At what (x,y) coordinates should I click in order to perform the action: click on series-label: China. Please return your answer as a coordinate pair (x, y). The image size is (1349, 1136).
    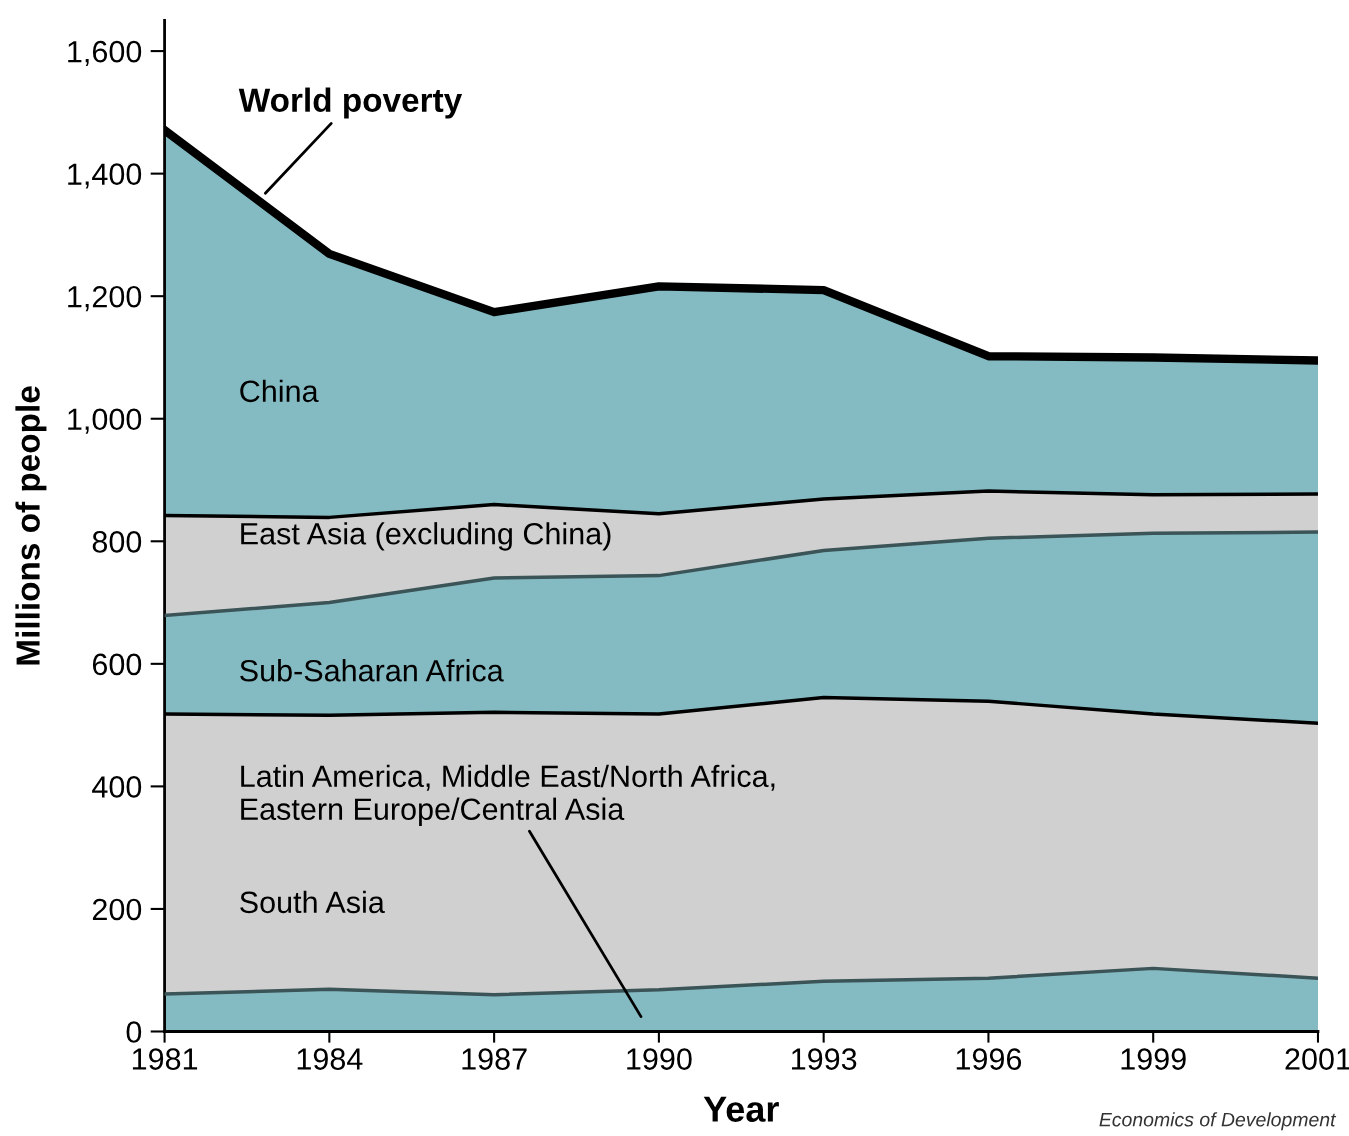
    Looking at the image, I should click on (279, 391).